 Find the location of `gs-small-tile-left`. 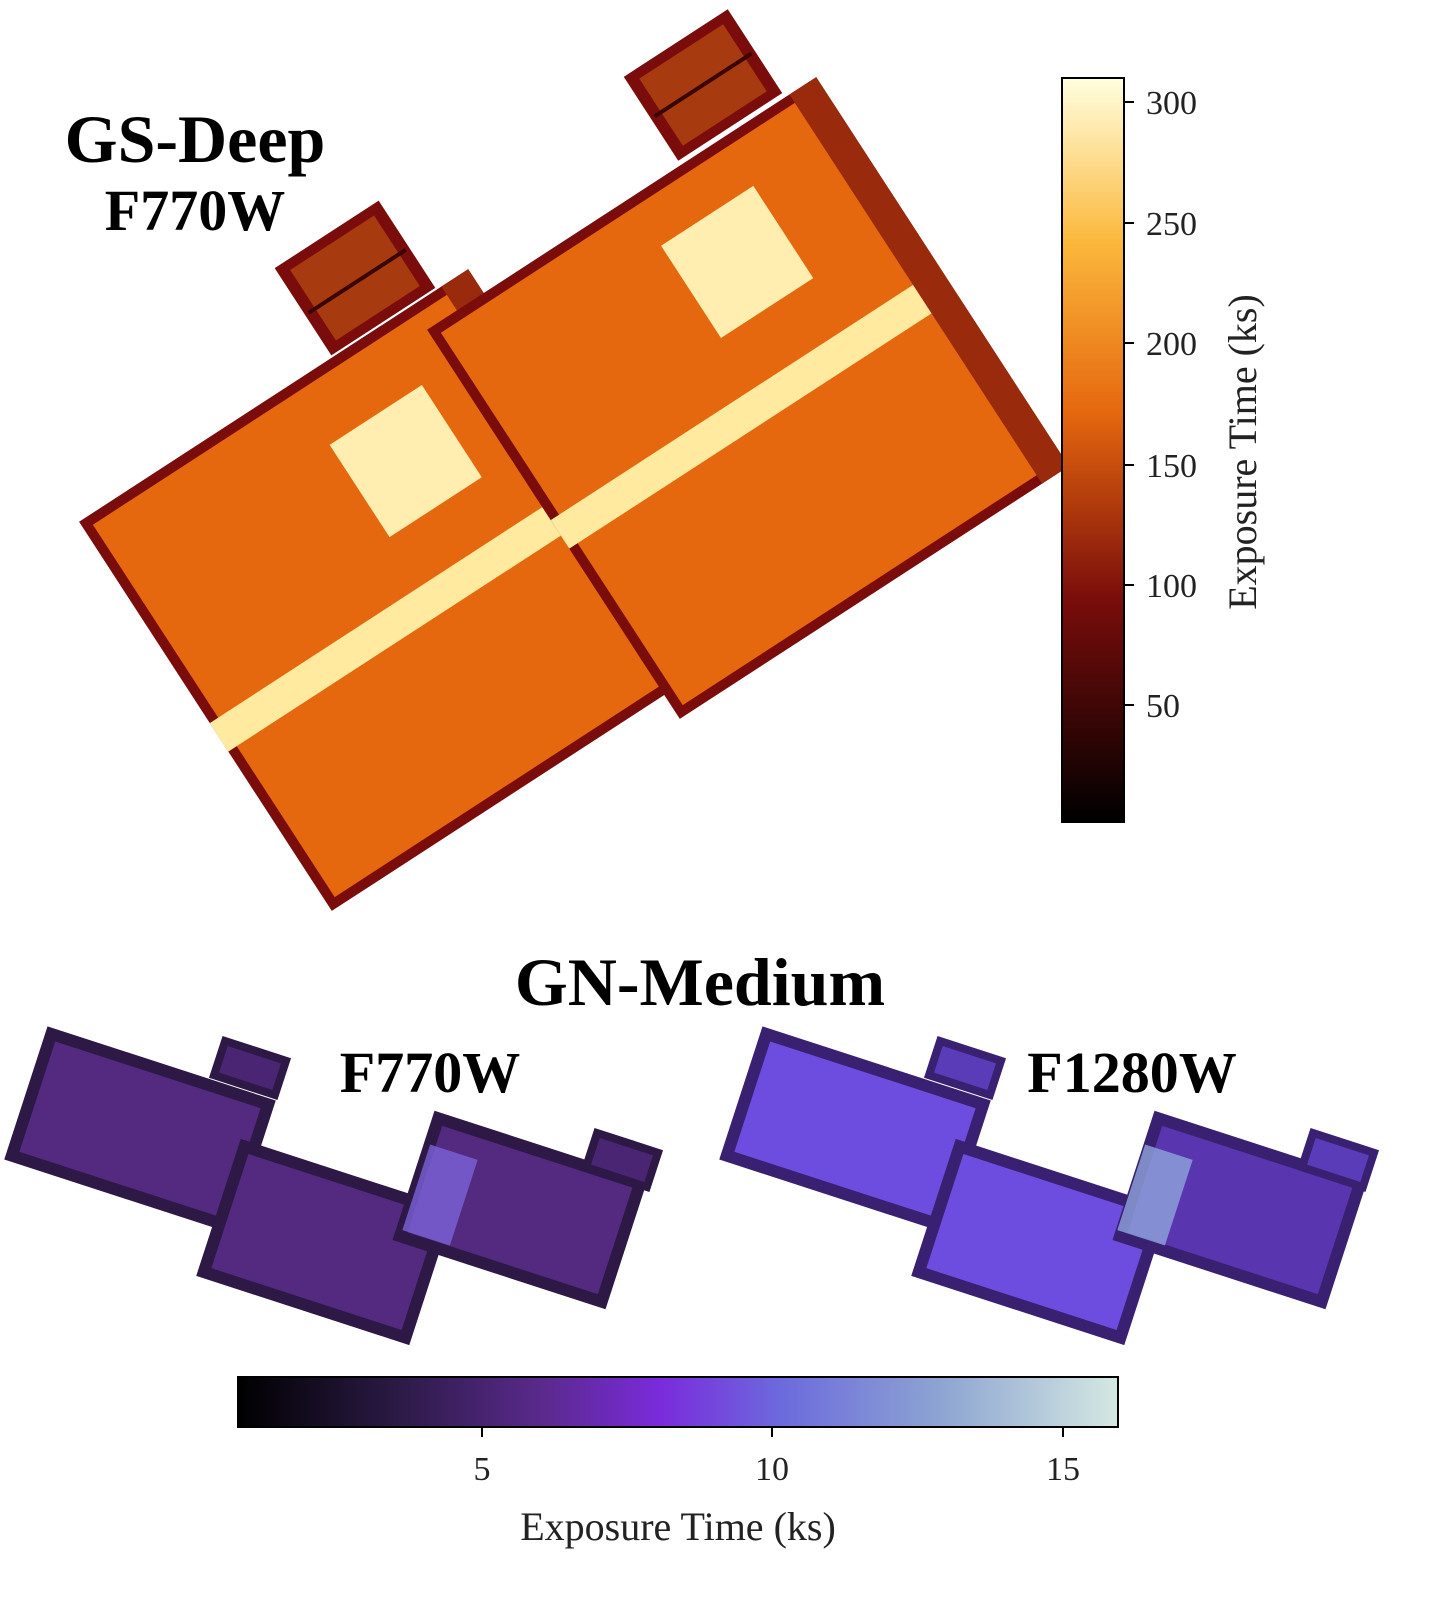

gs-small-tile-left is located at coordinates (355, 278).